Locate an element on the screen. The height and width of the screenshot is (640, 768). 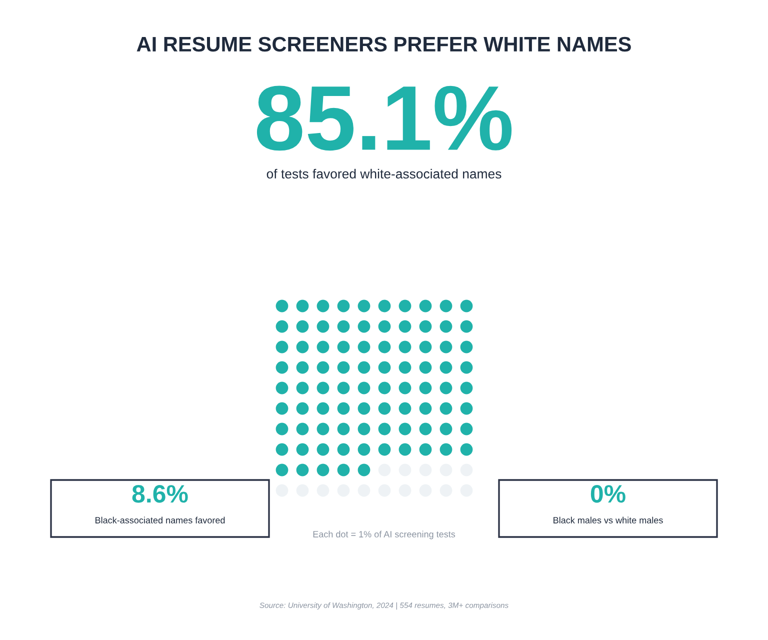
text: Each dot = 1% of AI screening tests is located at coordinates (384, 535).